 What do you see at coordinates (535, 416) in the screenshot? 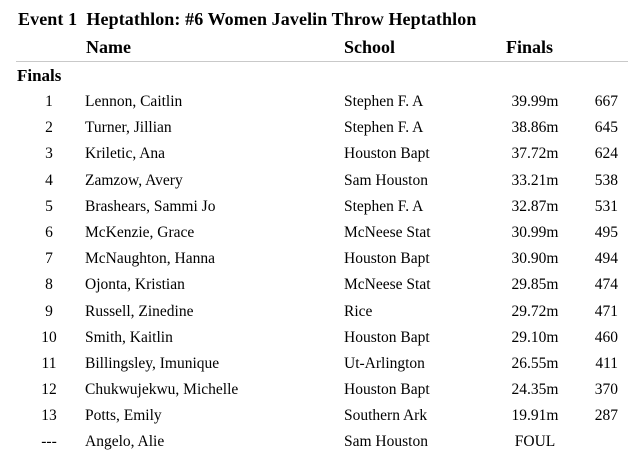
I see `result-mark: 19.91m` at bounding box center [535, 416].